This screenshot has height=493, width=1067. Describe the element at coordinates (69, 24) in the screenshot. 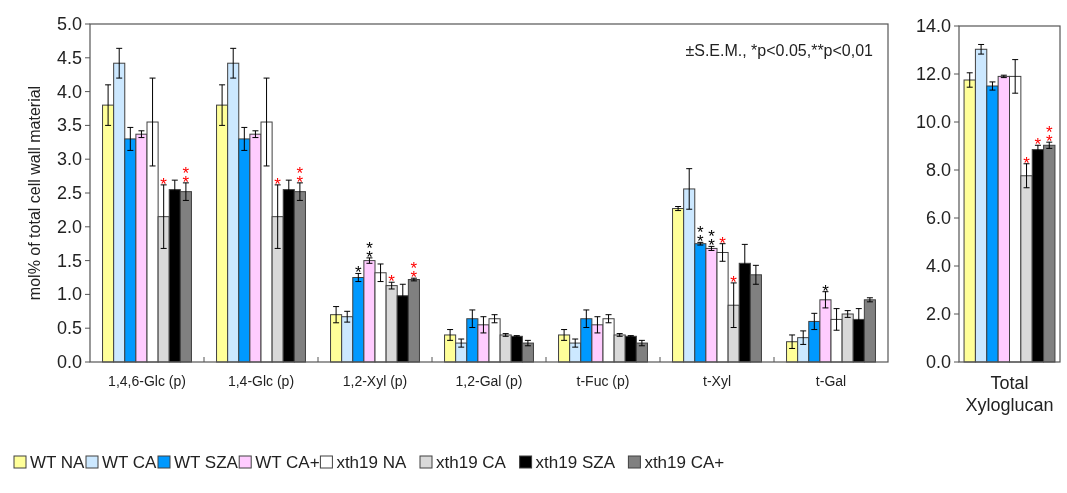

I see `y-tick-label: 5.0` at that location.